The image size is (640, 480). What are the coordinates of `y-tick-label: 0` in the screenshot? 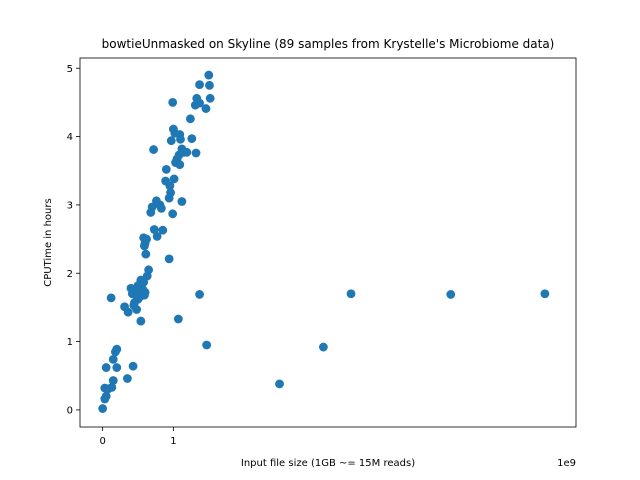 It's located at (70, 410).